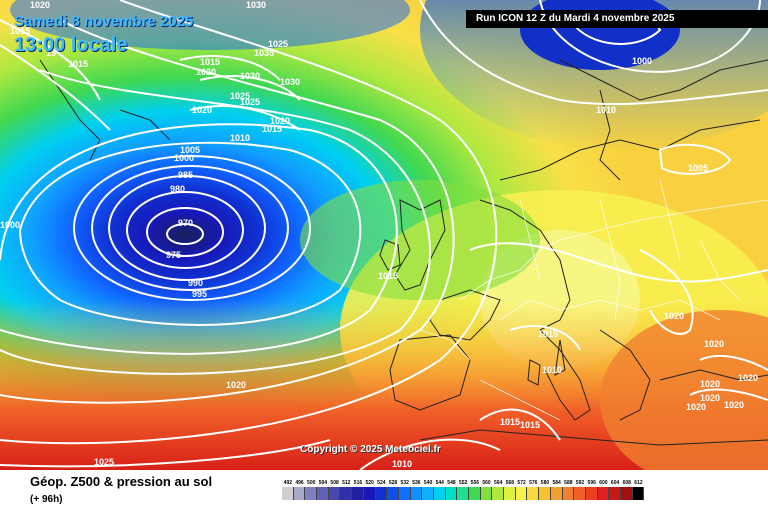 The height and width of the screenshot is (512, 768). Describe the element at coordinates (603, 489) in the screenshot. I see `scale-cell: 600` at that location.